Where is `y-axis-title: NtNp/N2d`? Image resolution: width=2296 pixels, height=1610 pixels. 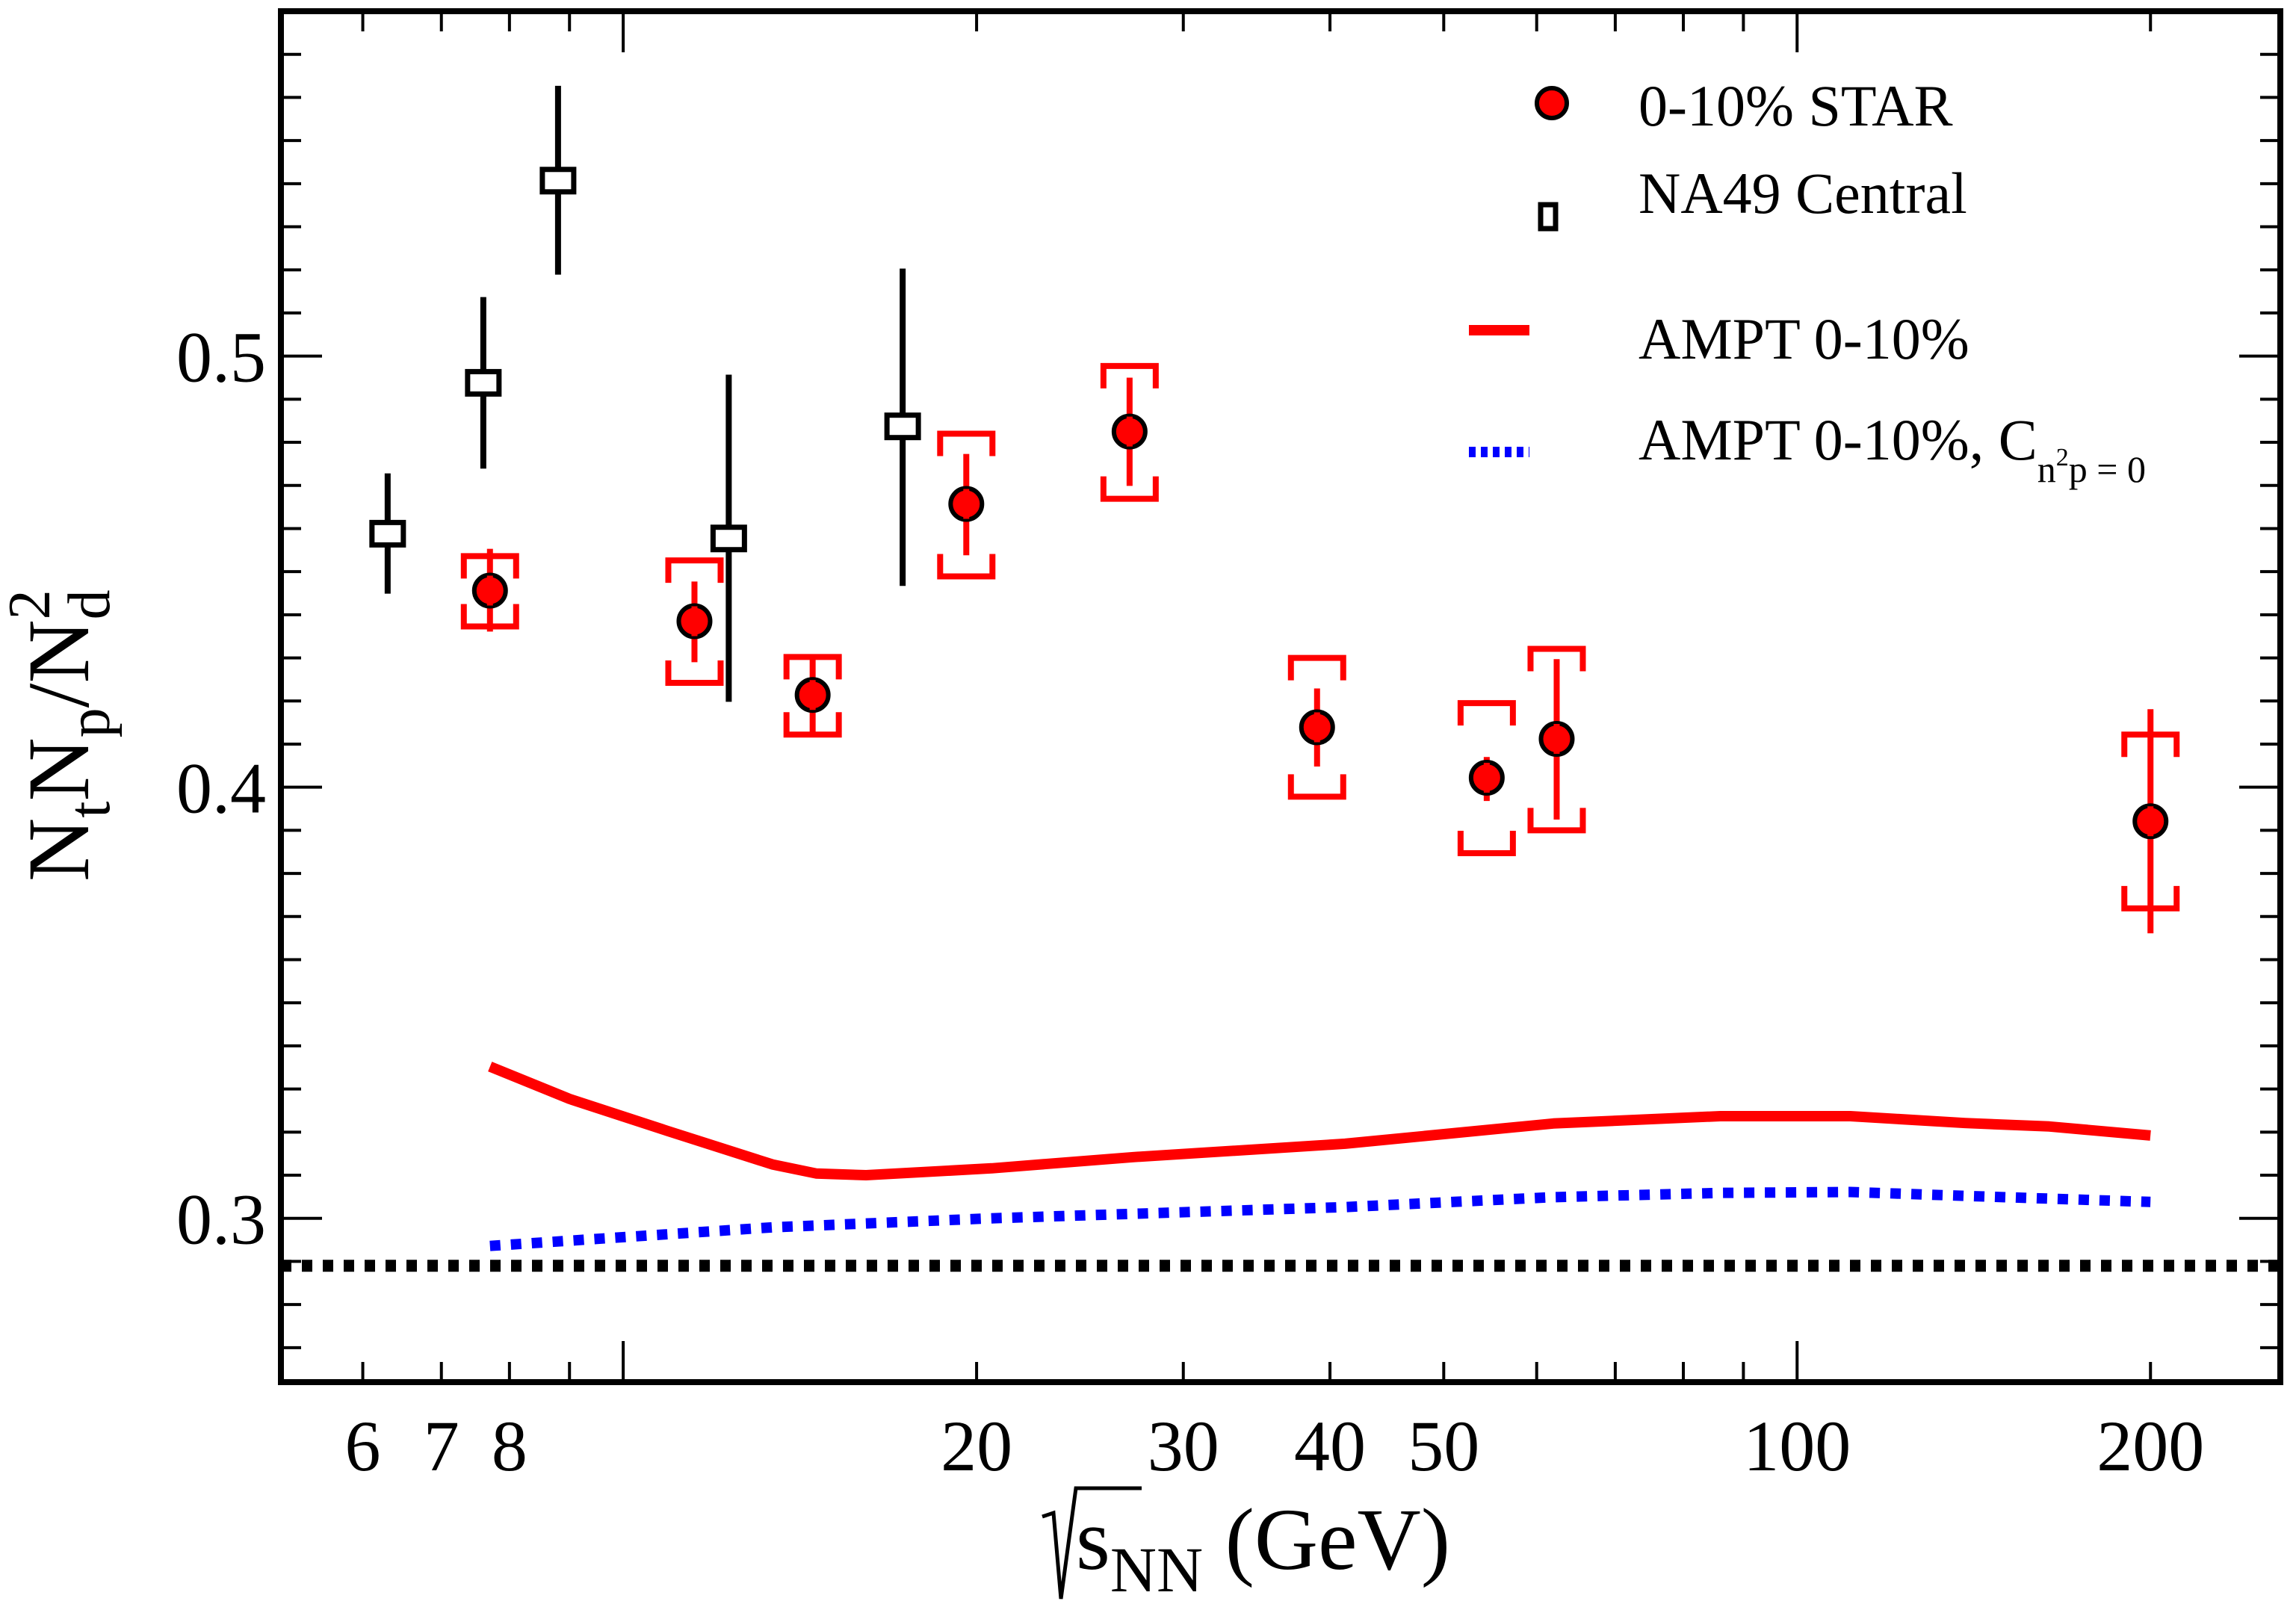
y-axis-title: NtNp/N2d is located at coordinates (61, 735).